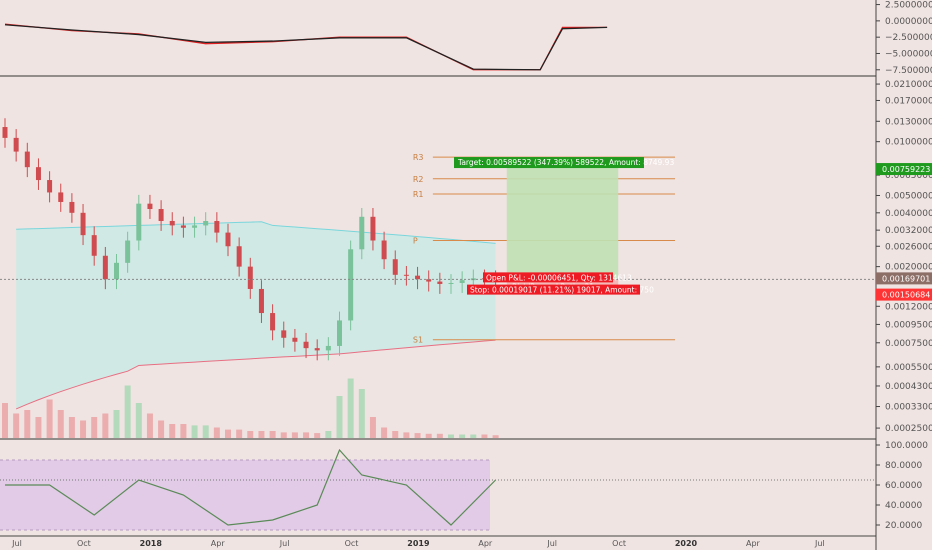 This screenshot has height=554, width=932. What do you see at coordinates (903, 506) in the screenshot?
I see `rsi-tick-label: 40.0000` at bounding box center [903, 506].